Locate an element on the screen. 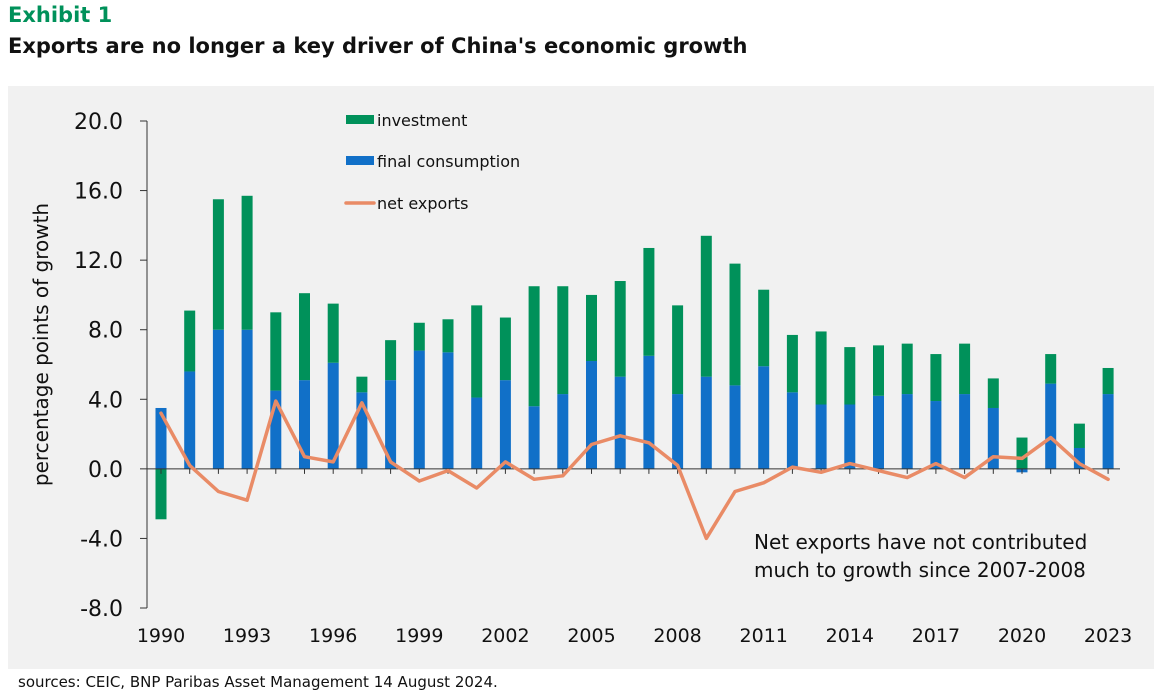 The image size is (1155, 699). x-tick-label: 2008 is located at coordinates (677, 636).